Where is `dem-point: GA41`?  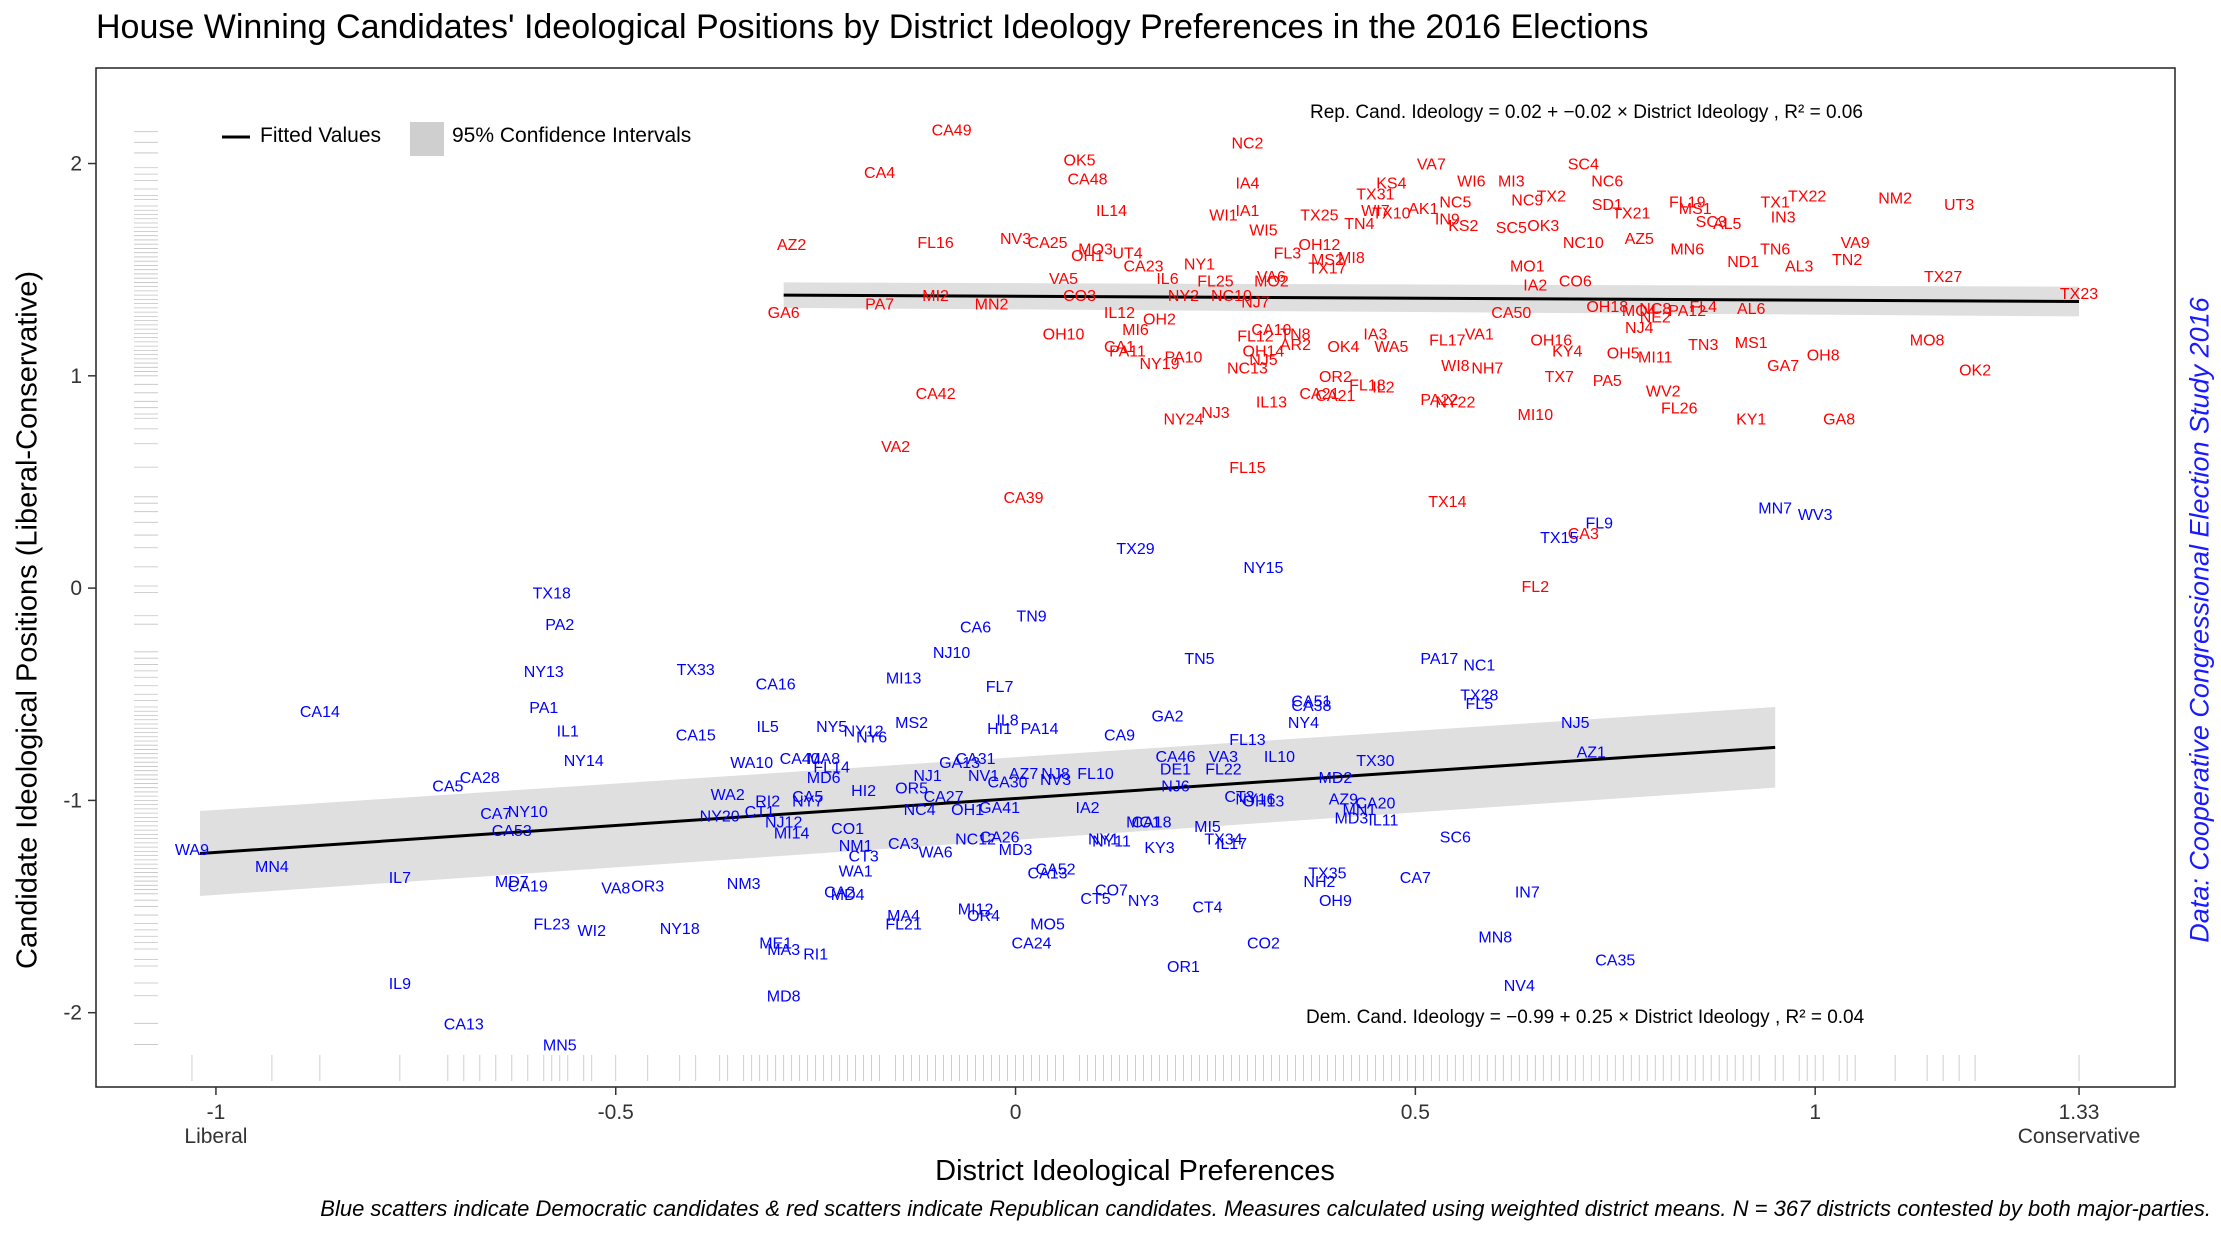
dem-point: GA41 is located at coordinates (999, 808).